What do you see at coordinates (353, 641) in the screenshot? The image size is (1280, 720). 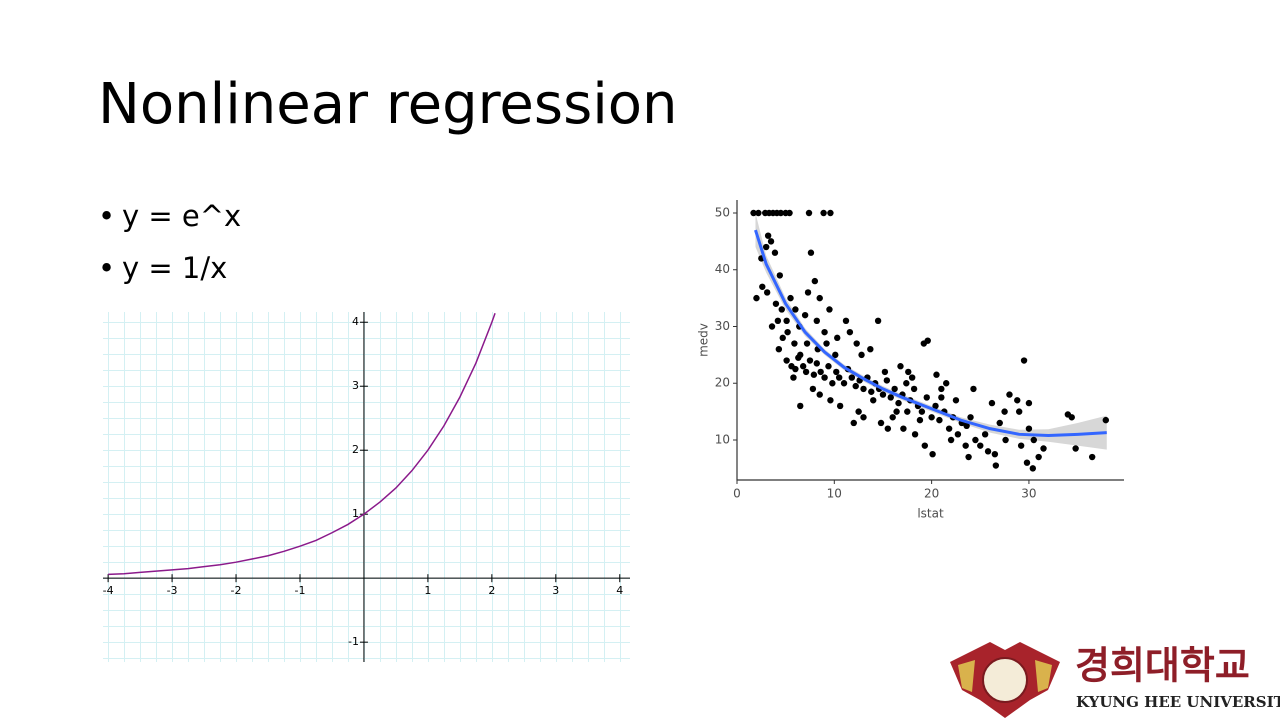 I see `y-tick-label: -1` at bounding box center [353, 641].